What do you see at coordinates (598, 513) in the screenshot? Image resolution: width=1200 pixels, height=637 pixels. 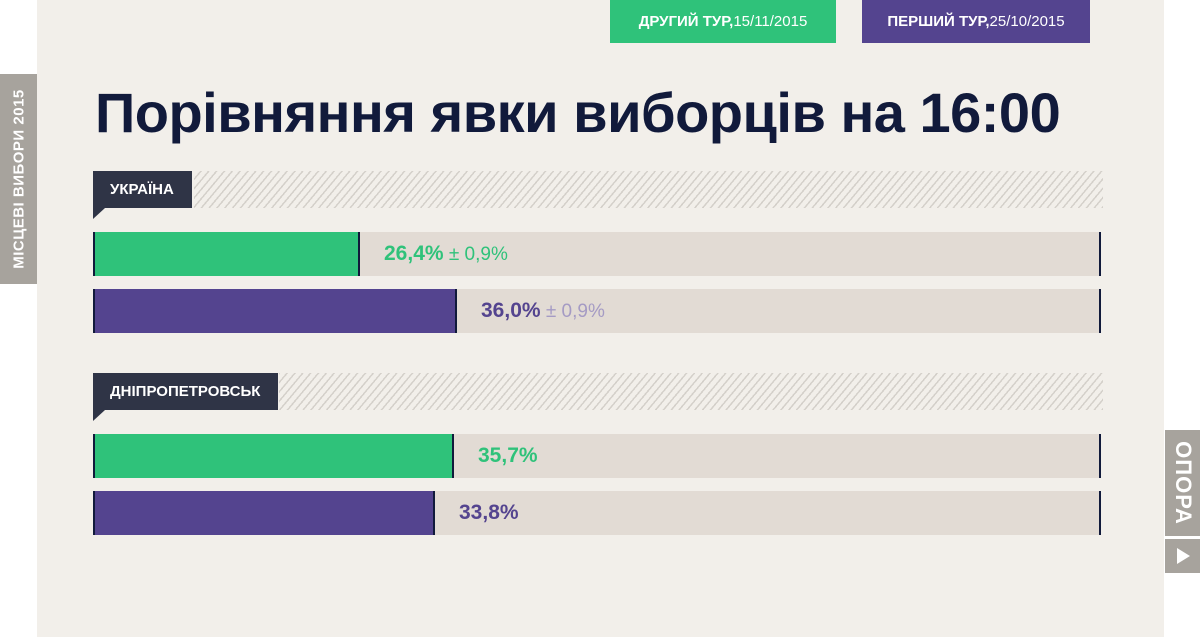 I see `bar-row: 33,8%` at bounding box center [598, 513].